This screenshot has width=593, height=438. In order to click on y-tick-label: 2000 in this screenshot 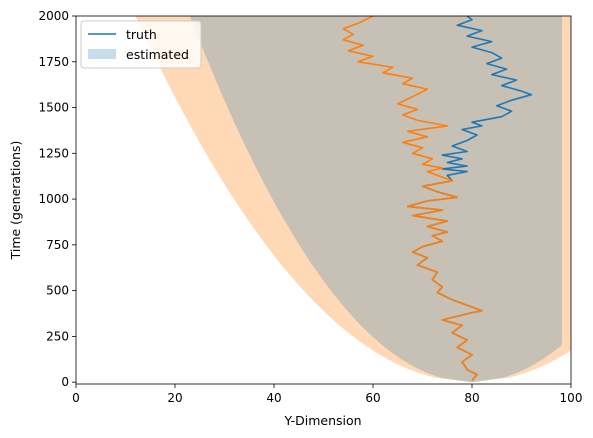, I will do `click(53, 16)`.